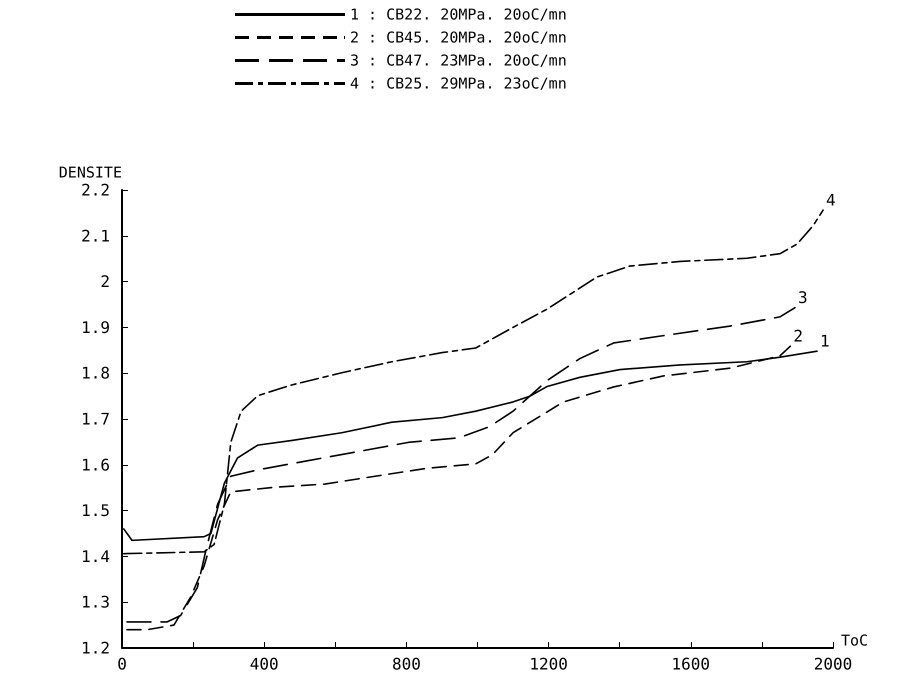 The height and width of the screenshot is (678, 914). What do you see at coordinates (95, 602) in the screenshot?
I see `y-tick-label: 1.3` at bounding box center [95, 602].